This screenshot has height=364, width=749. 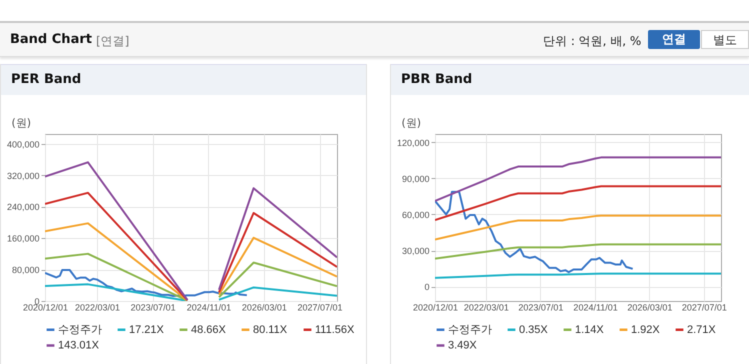 What do you see at coordinates (701, 330) in the screenshot?
I see `legend-label: 2.71X` at bounding box center [701, 330].